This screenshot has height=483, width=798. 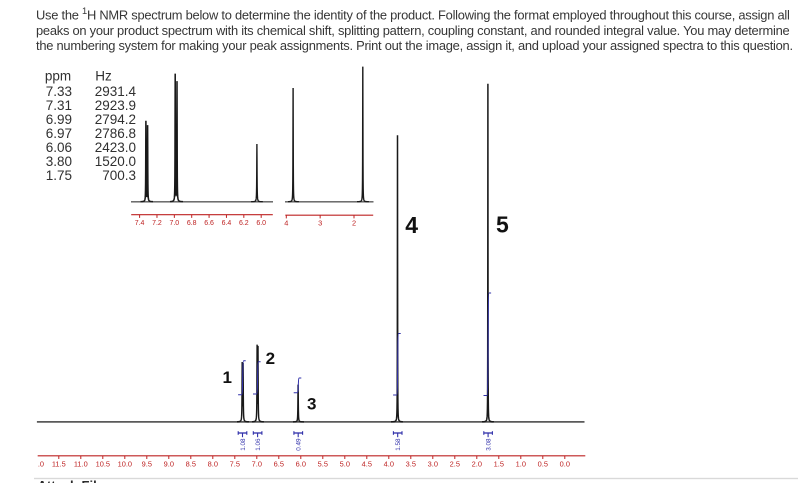 What do you see at coordinates (37, 464) in the screenshot?
I see `svg-text: 12.0` at bounding box center [37, 464].